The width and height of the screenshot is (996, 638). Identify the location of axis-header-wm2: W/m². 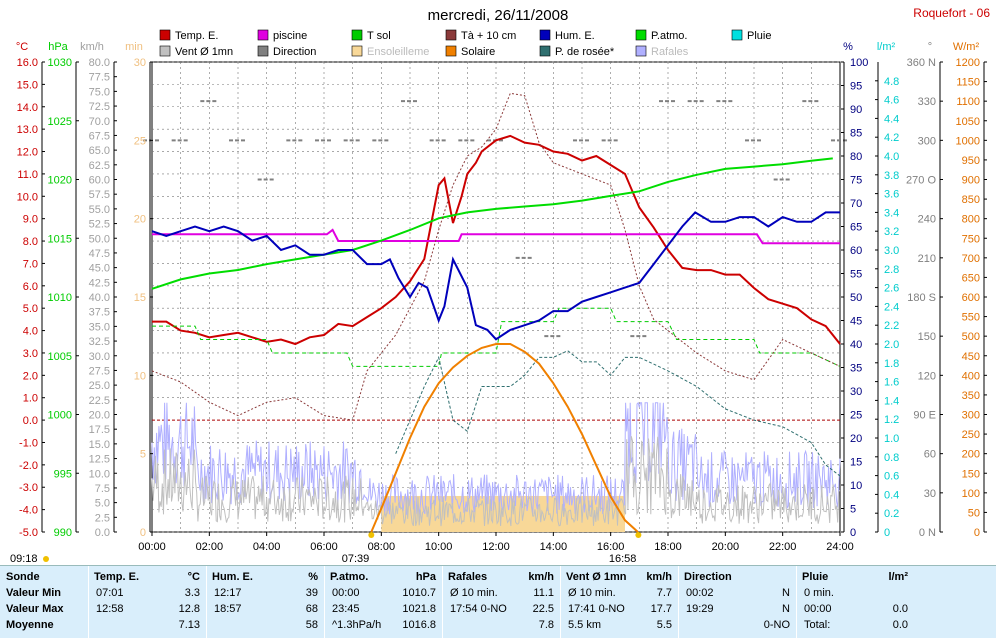
(966, 47).